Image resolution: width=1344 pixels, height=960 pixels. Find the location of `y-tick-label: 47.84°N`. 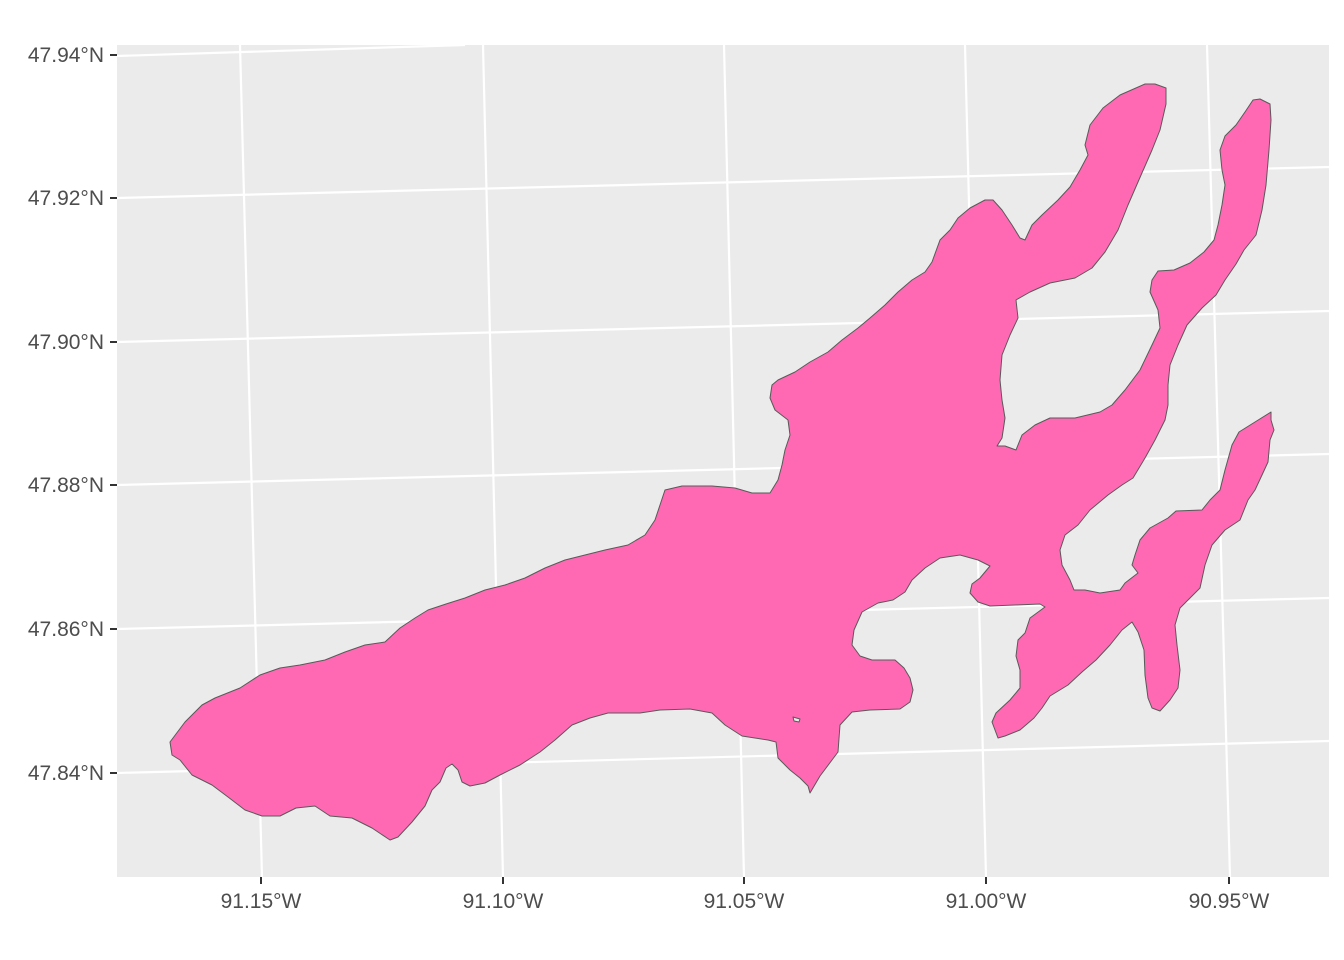

y-tick-label: 47.84°N is located at coordinates (66, 773).